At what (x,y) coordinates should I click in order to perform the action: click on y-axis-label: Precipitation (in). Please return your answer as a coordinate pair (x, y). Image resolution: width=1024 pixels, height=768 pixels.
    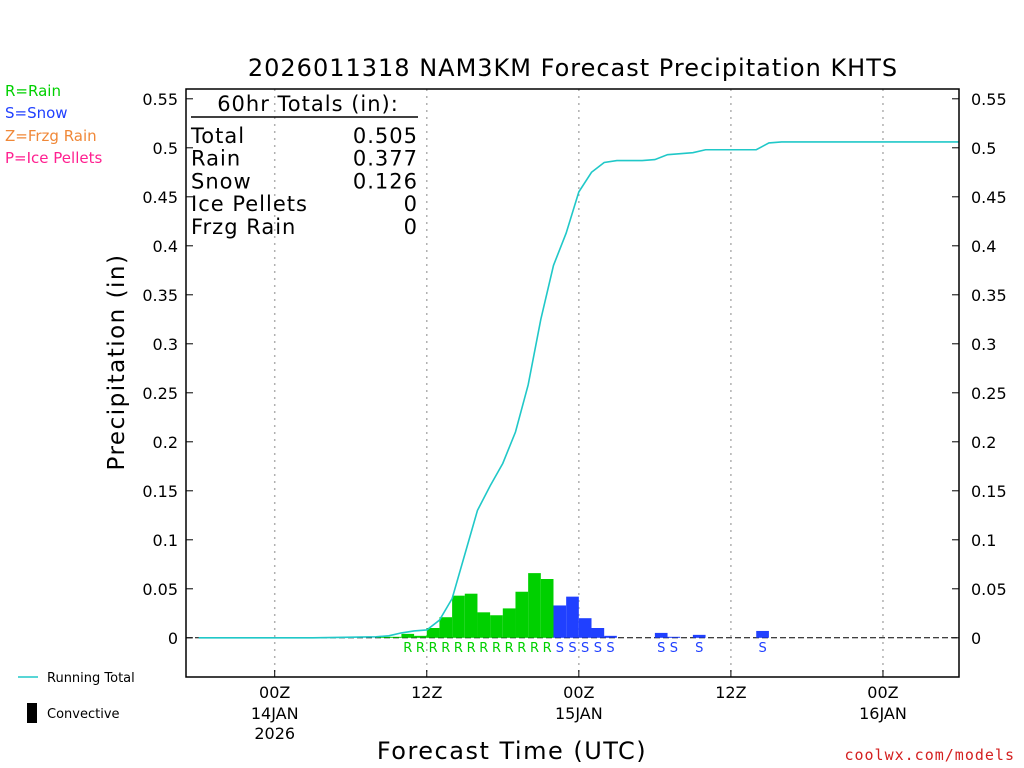
    Looking at the image, I should click on (117, 362).